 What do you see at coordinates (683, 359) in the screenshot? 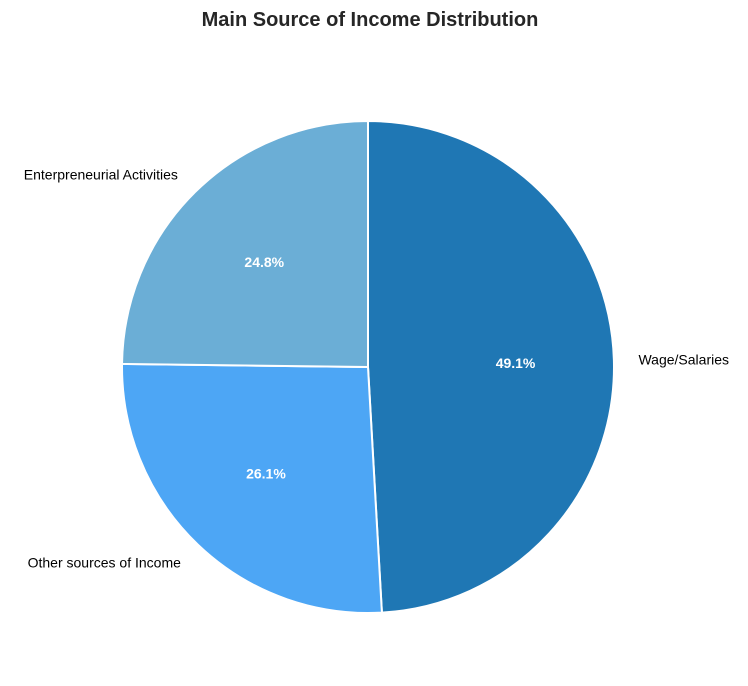
I see `pie-category-label-wage-salaries: Wage/Salaries` at bounding box center [683, 359].